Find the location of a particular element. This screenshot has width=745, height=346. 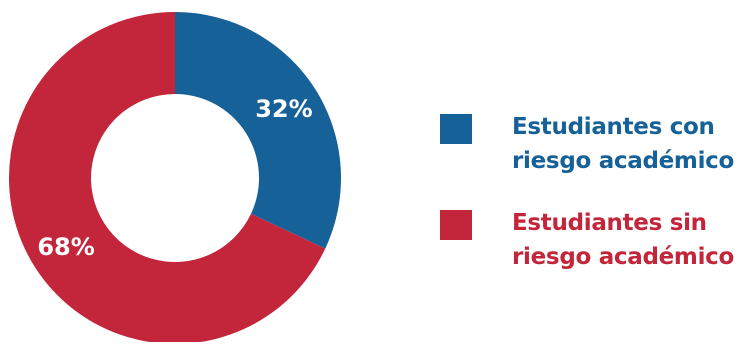

legend-item-con-riesgo: Estudiantes con riesgo académico is located at coordinates (590, 150).